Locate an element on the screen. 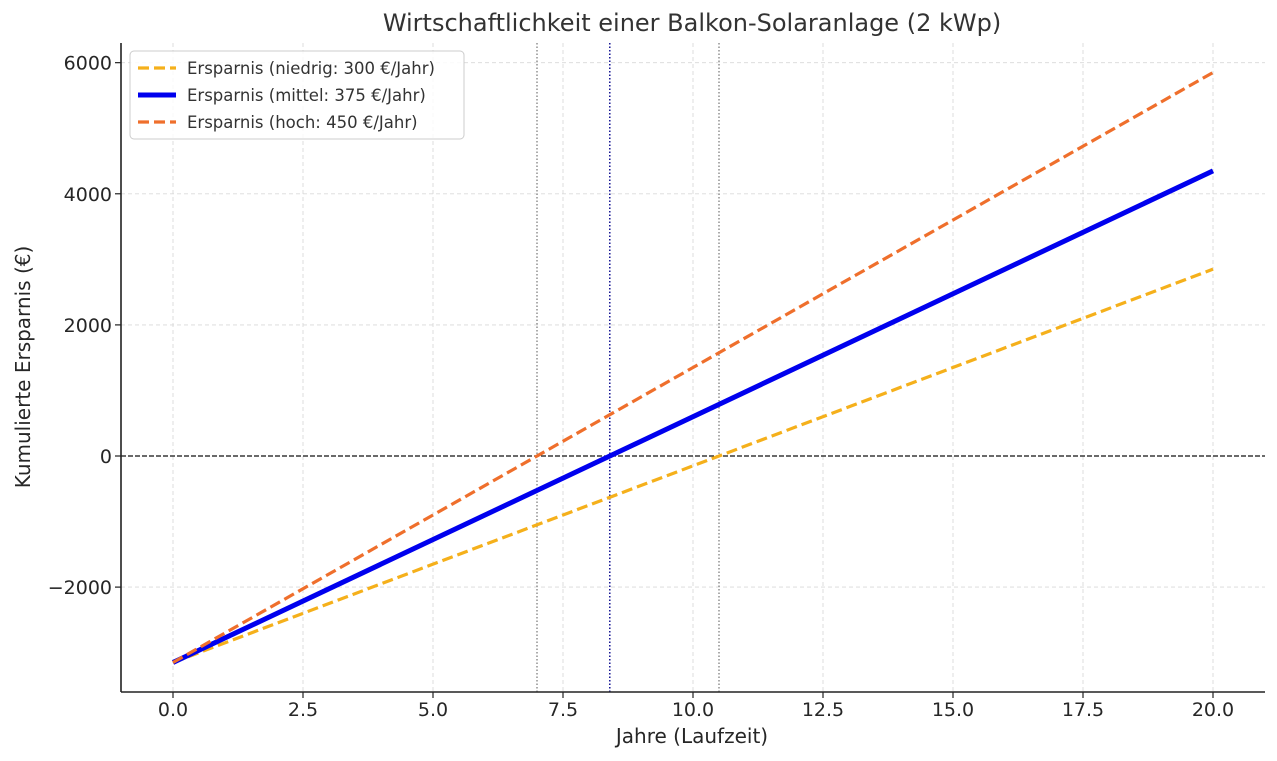  y-tick-label: 4000 is located at coordinates (88, 195).